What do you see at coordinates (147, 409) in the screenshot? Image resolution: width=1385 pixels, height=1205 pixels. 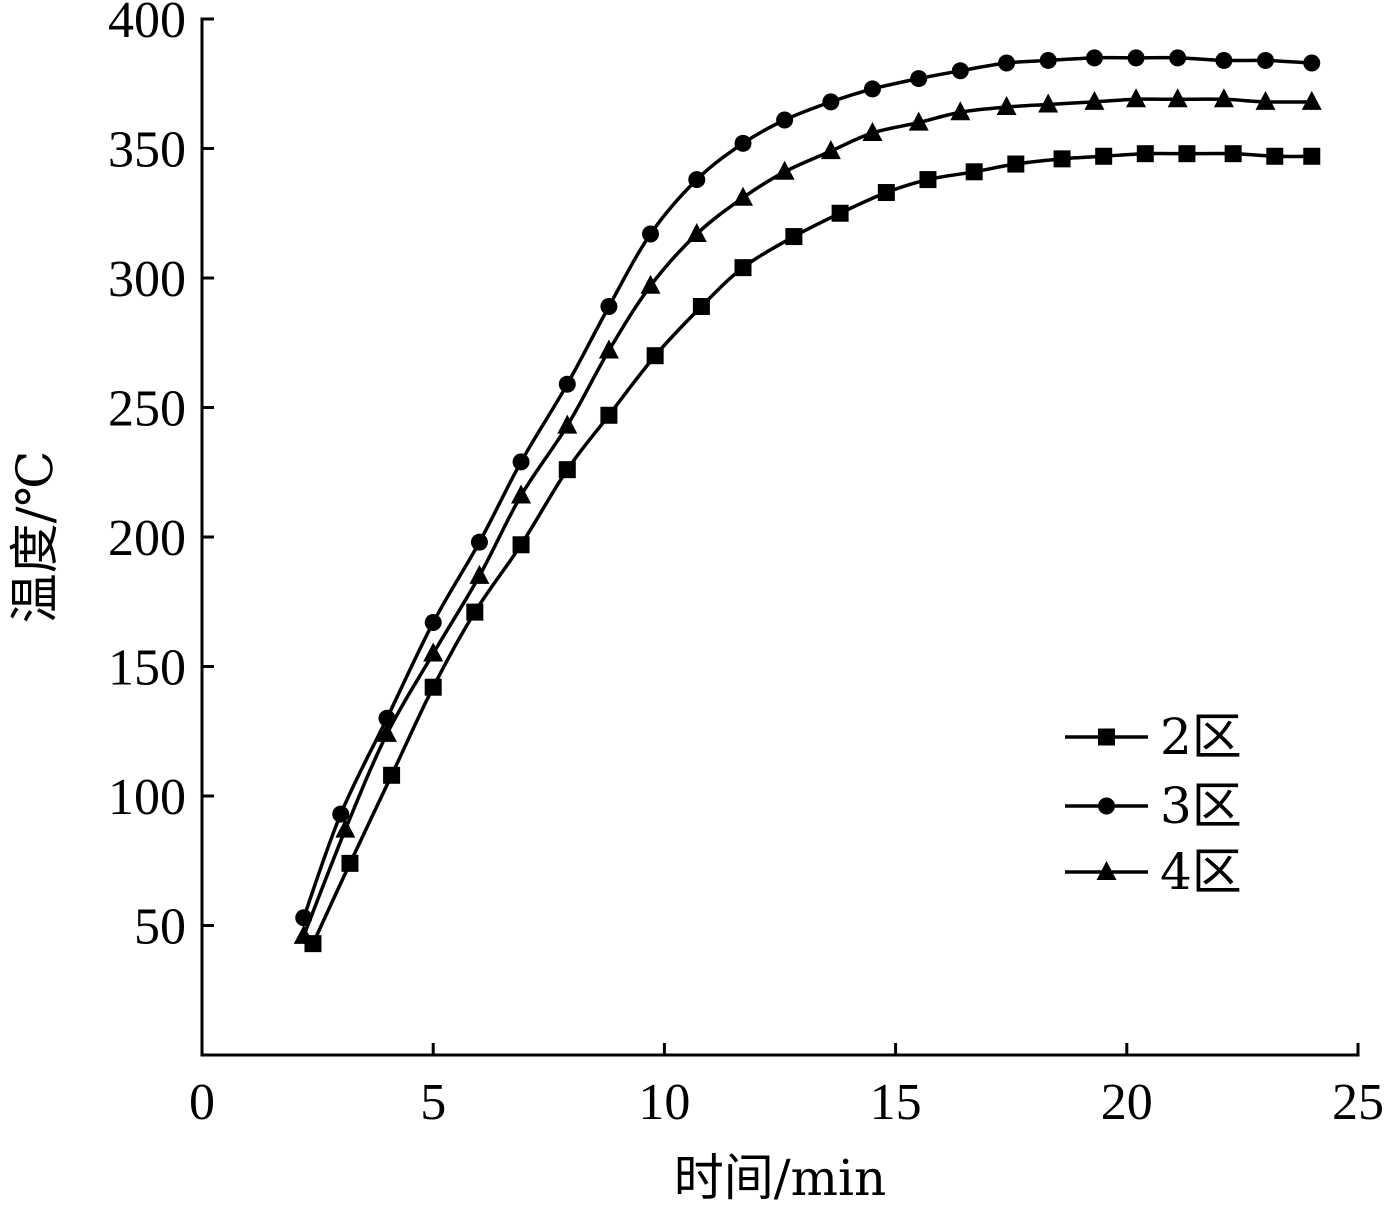 I see `y-tick-label: 250` at bounding box center [147, 409].